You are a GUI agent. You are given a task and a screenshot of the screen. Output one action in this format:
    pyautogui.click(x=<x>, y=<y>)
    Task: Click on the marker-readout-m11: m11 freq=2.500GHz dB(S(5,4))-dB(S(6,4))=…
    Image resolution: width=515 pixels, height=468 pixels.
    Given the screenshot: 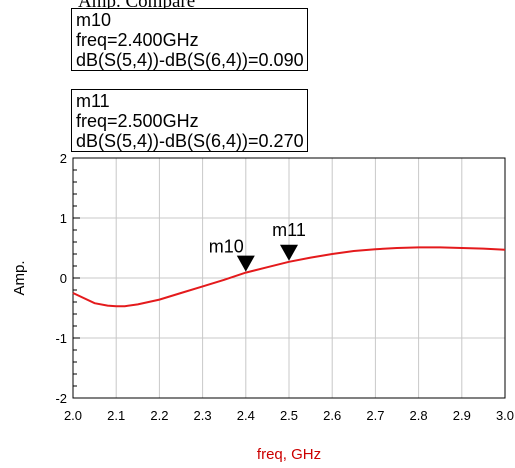 What is the action you would take?
    pyautogui.click(x=189, y=120)
    